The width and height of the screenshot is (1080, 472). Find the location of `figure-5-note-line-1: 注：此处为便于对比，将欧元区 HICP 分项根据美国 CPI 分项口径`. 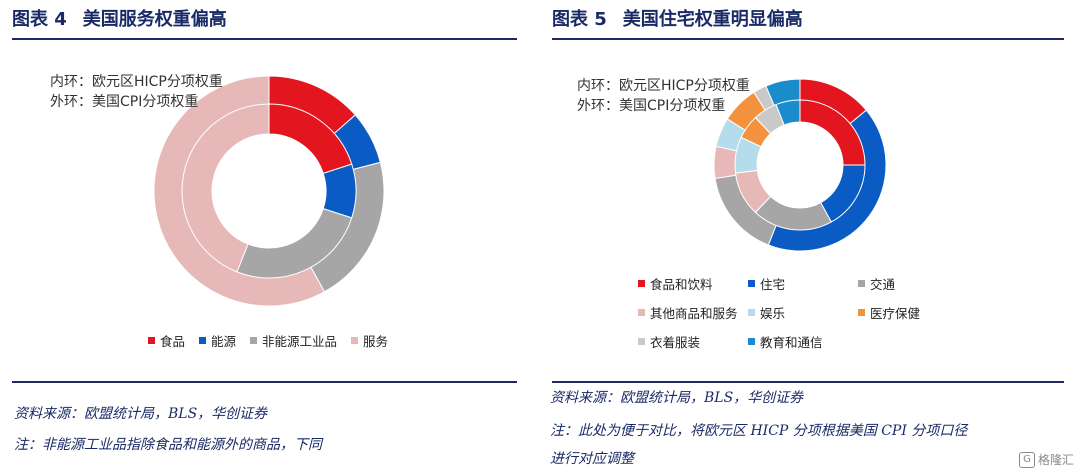

figure-5-note-line-1: 注：此处为便于对比，将欧元区 HICP 分项根据美国 CPI 分项口径 is located at coordinates (759, 431).